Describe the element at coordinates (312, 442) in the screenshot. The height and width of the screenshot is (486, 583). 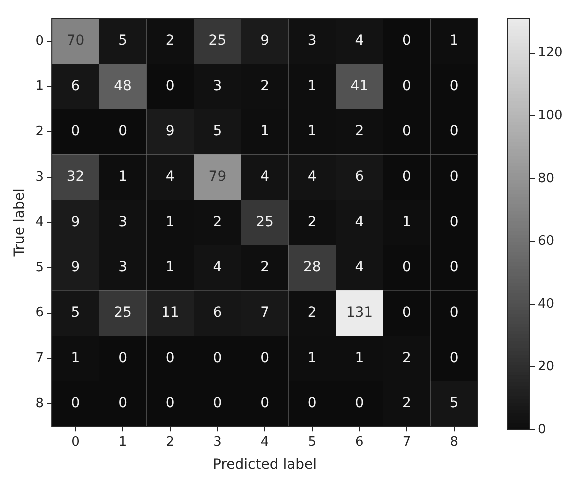
I see `x-tick-label: 5` at that location.